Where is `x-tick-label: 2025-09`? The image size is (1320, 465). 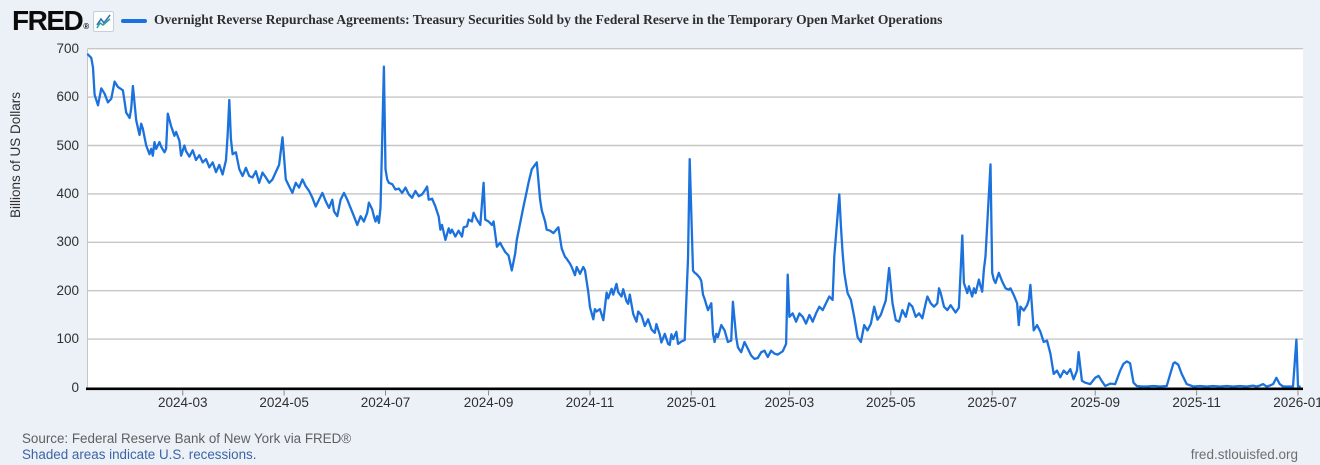 x-tick-label: 2025-09 is located at coordinates (1095, 402).